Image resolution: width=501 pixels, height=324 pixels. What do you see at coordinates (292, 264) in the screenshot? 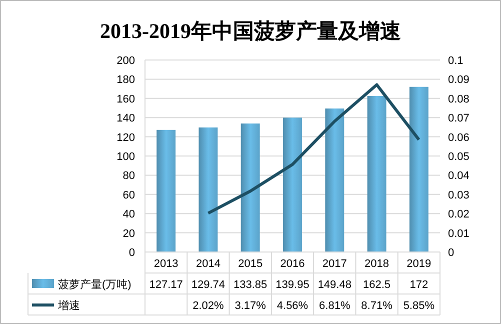
I see `x-tick-label: 2016` at bounding box center [292, 264].